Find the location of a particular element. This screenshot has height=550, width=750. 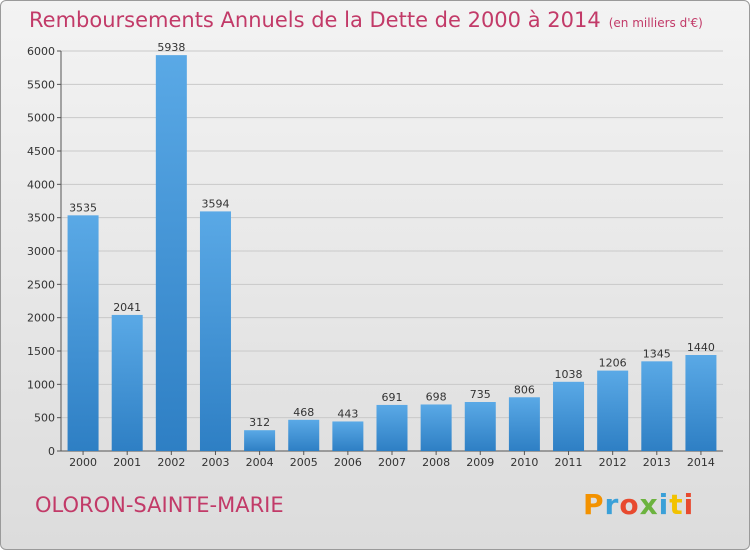

data-label-2002: 5938 is located at coordinates (171, 47).